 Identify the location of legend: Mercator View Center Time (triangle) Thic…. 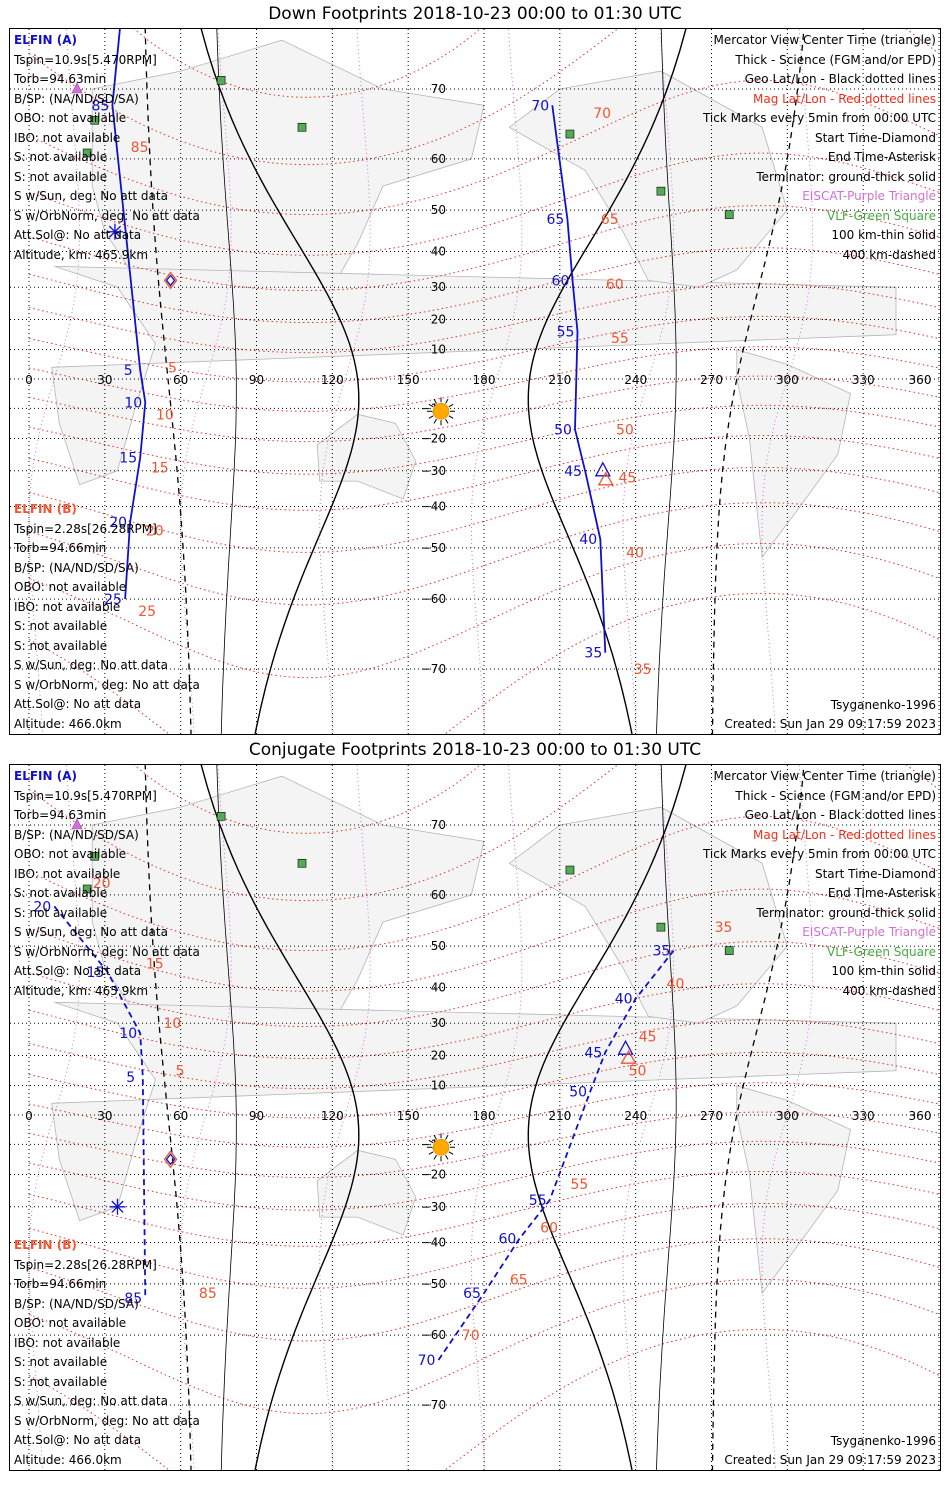
(819, 148).